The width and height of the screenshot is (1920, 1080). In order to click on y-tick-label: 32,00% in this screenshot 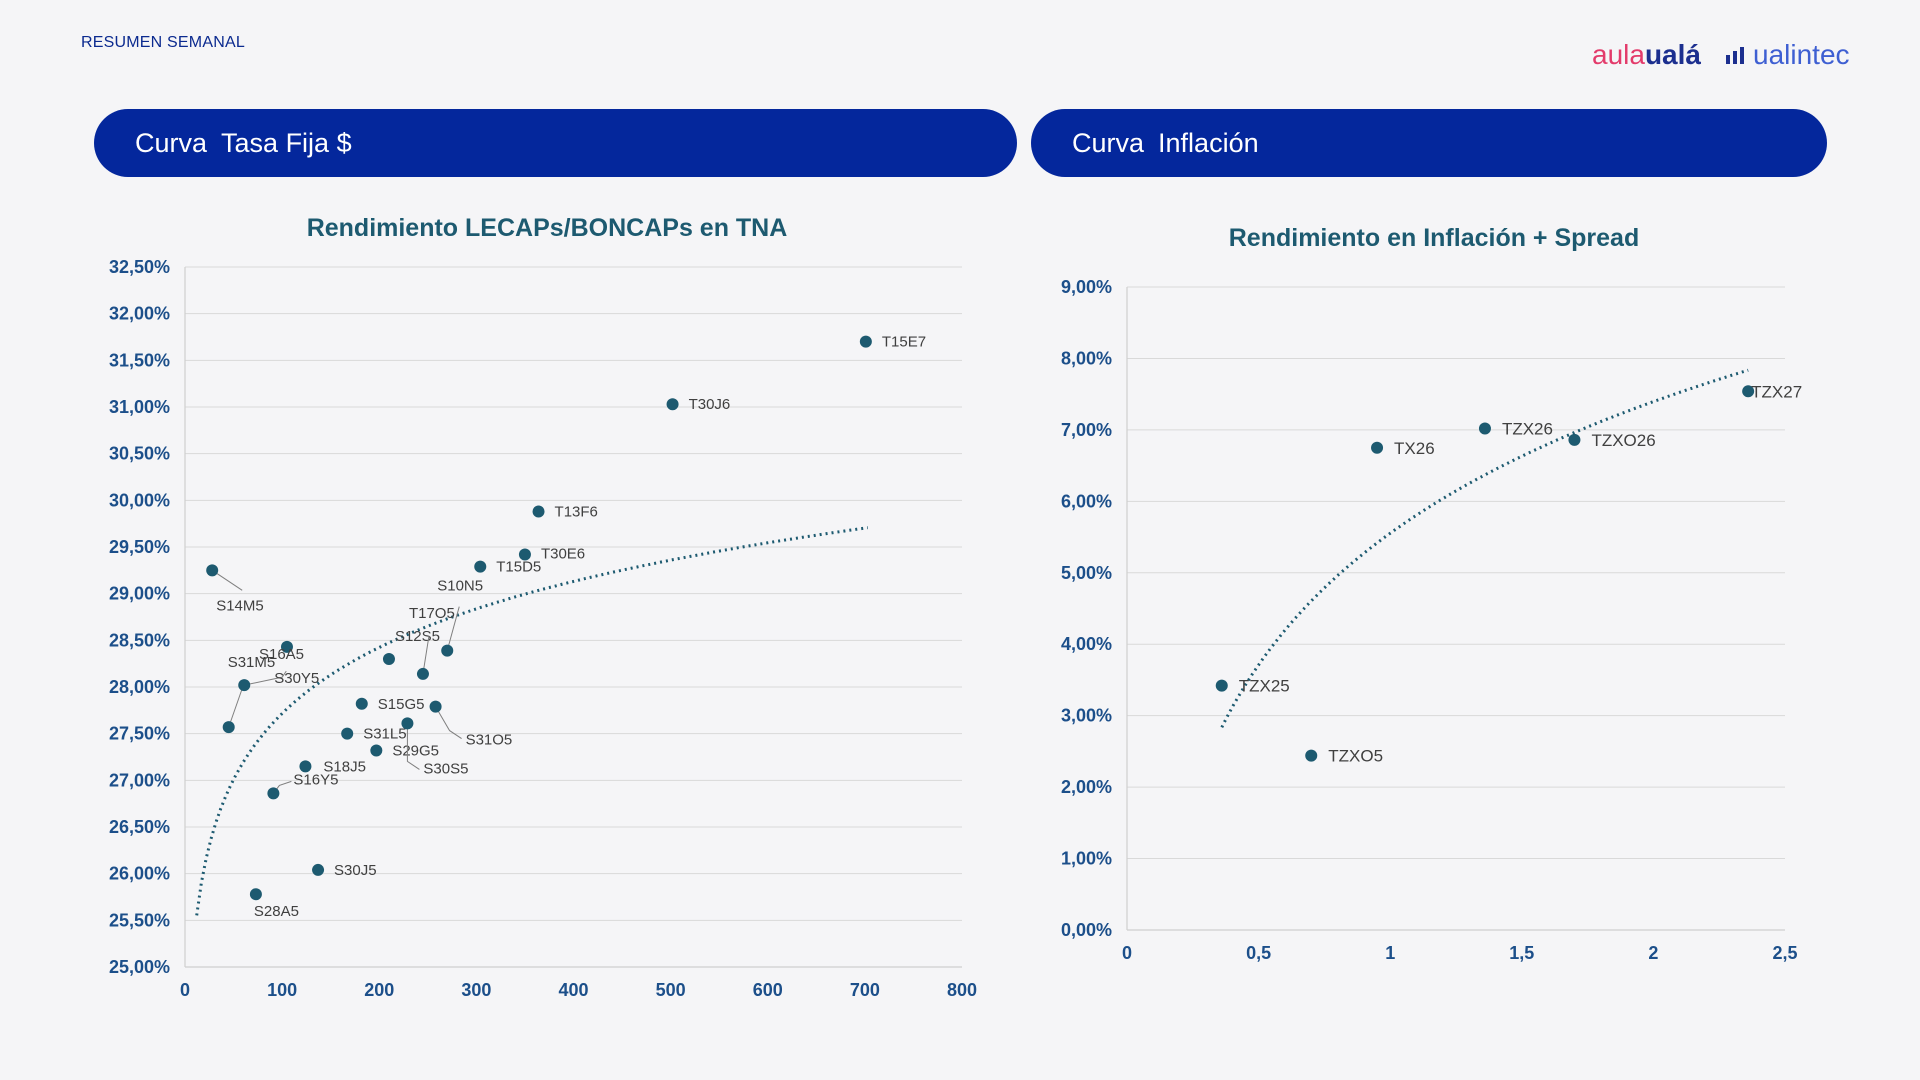, I will do `click(139, 314)`.